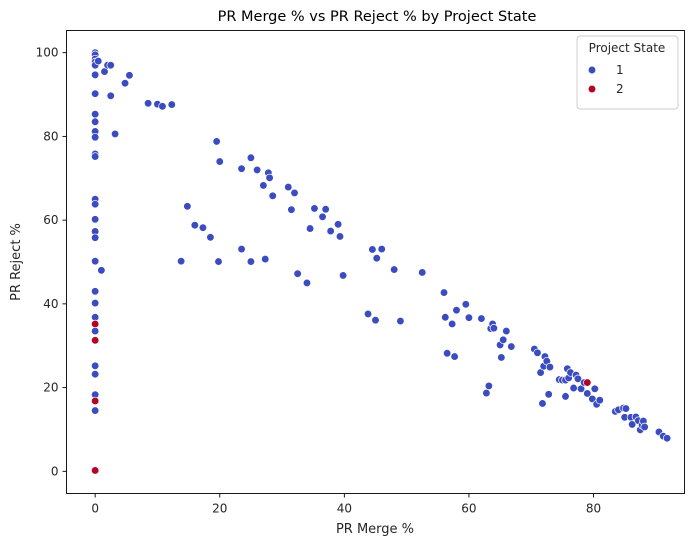 The image size is (695, 545). I want to click on y-tick-label: 0, so click(55, 471).